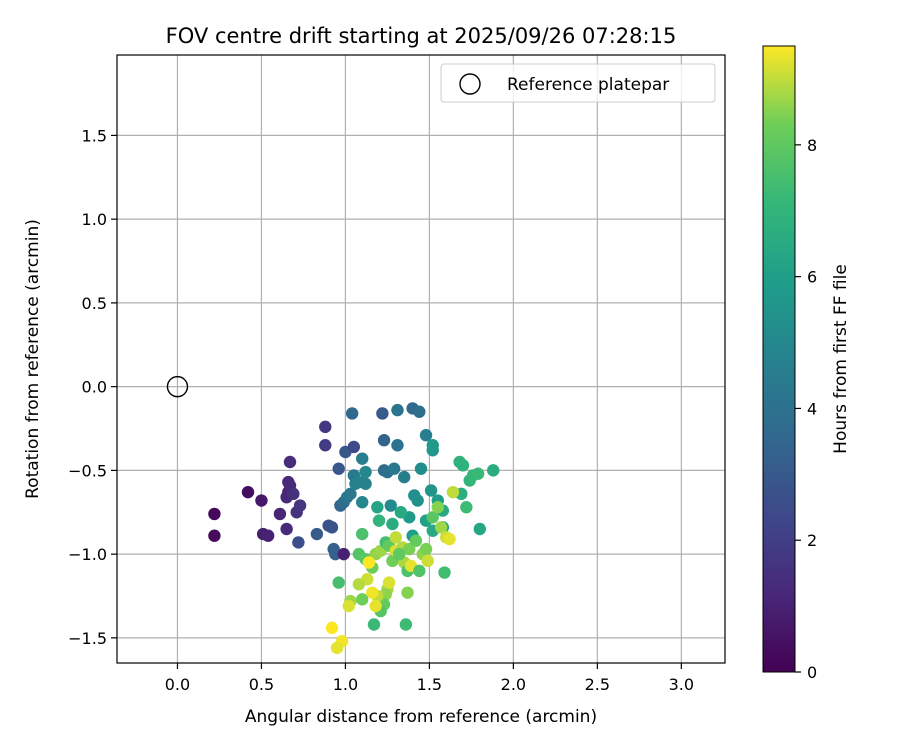 Image resolution: width=900 pixels, height=750 pixels. Describe the element at coordinates (597, 684) in the screenshot. I see `x-tick-label: 2.5` at that location.